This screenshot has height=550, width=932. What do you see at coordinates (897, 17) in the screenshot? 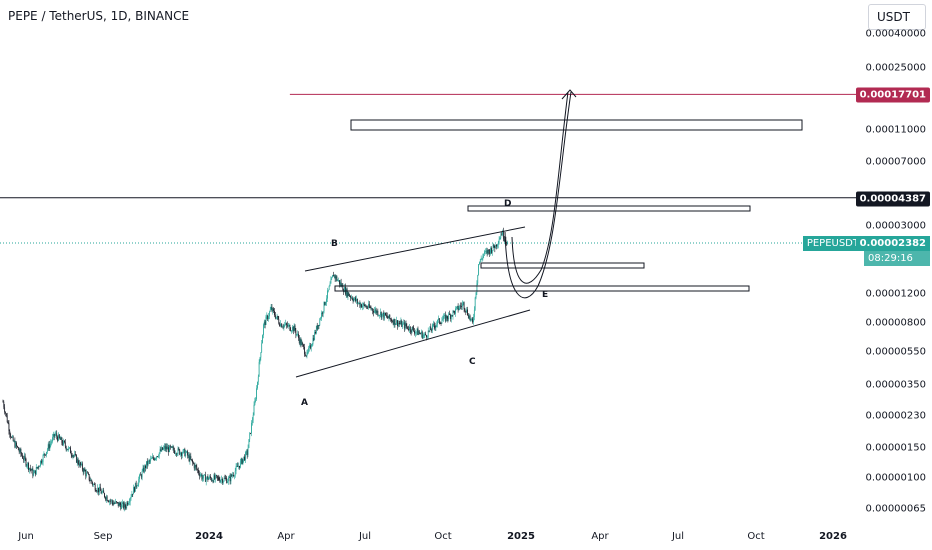
I see `currency-selector: USDT` at bounding box center [897, 17].